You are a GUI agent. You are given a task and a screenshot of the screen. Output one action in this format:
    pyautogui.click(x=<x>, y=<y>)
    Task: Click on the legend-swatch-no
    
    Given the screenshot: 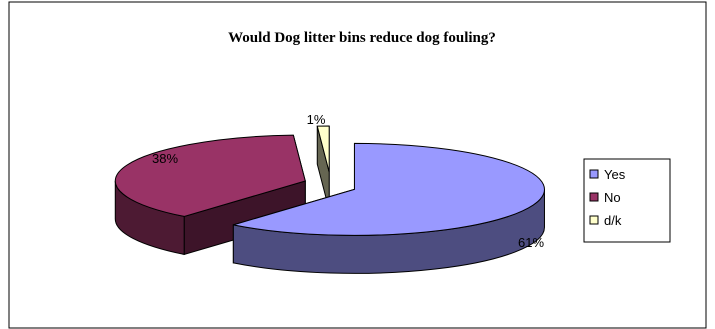 What is the action you would take?
    pyautogui.click(x=594, y=197)
    